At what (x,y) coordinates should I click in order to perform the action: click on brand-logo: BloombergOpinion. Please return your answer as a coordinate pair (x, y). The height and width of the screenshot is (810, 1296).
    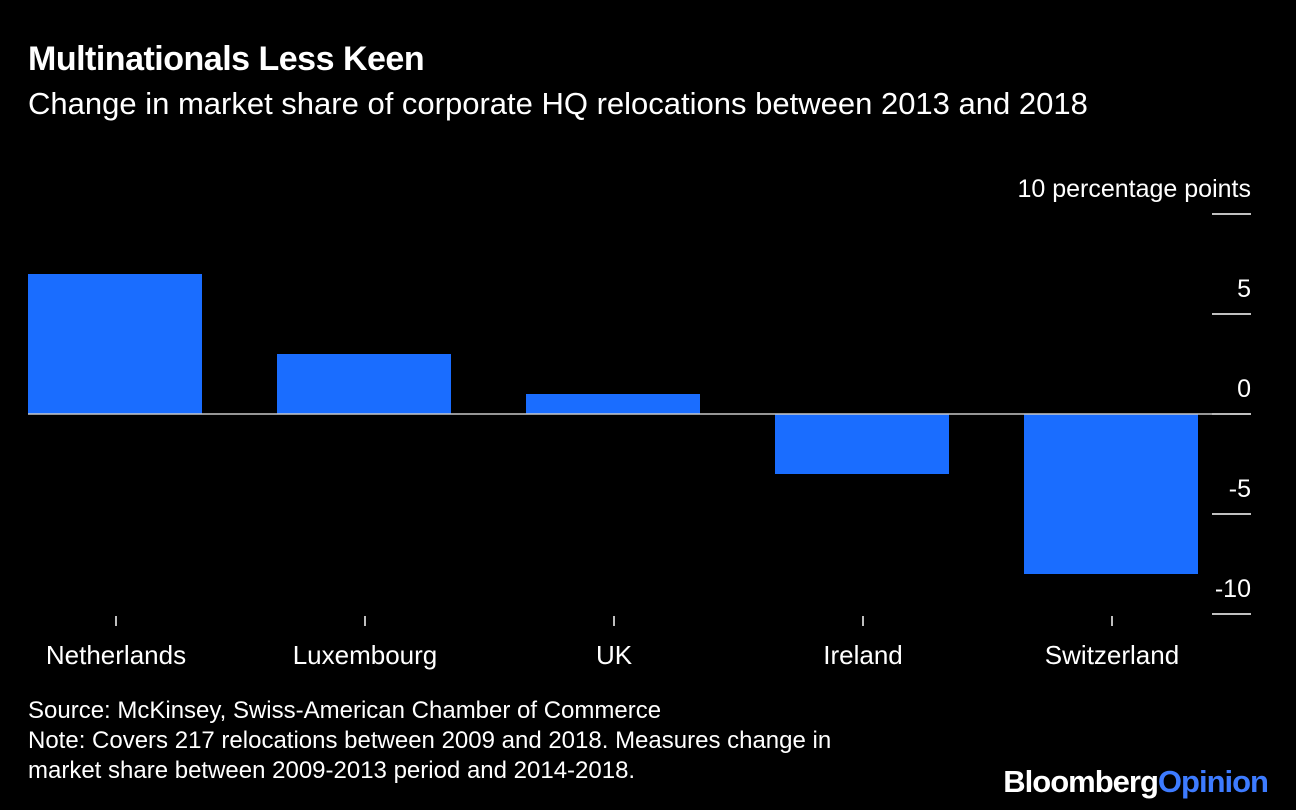
    Looking at the image, I should click on (1136, 782).